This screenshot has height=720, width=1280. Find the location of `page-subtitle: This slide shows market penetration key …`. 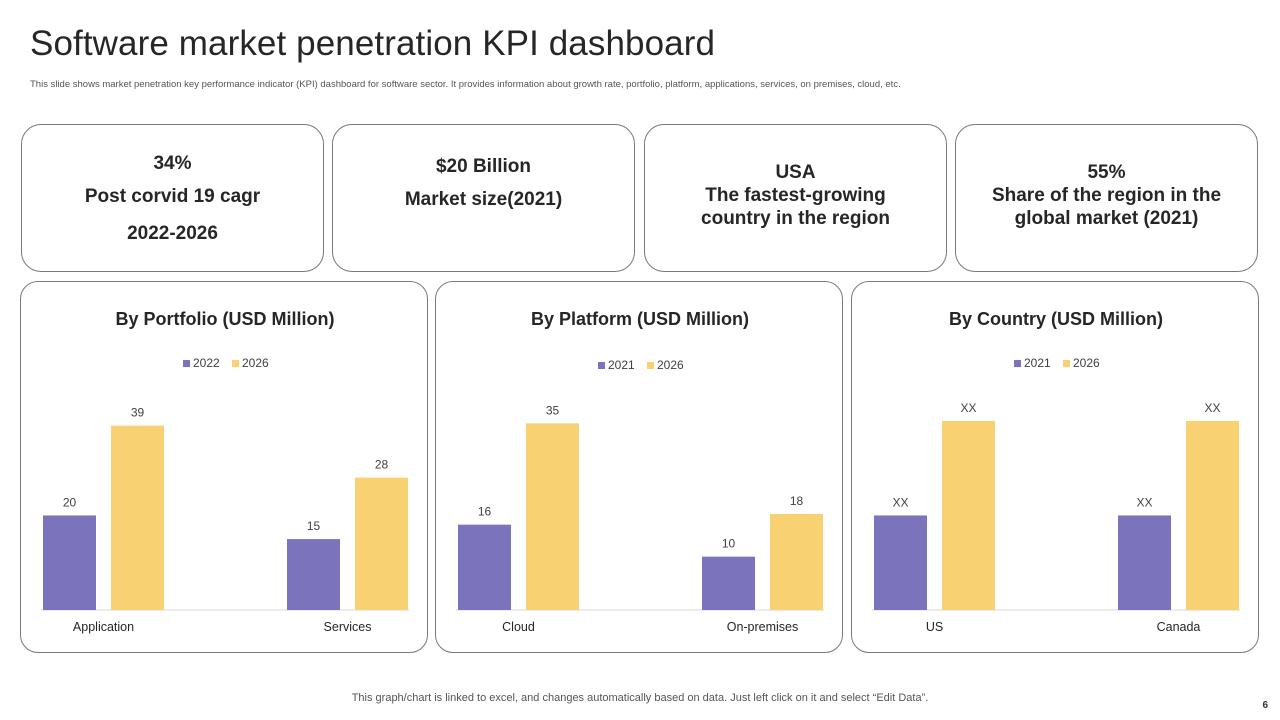

page-subtitle: This slide shows market penetration key … is located at coordinates (465, 84).